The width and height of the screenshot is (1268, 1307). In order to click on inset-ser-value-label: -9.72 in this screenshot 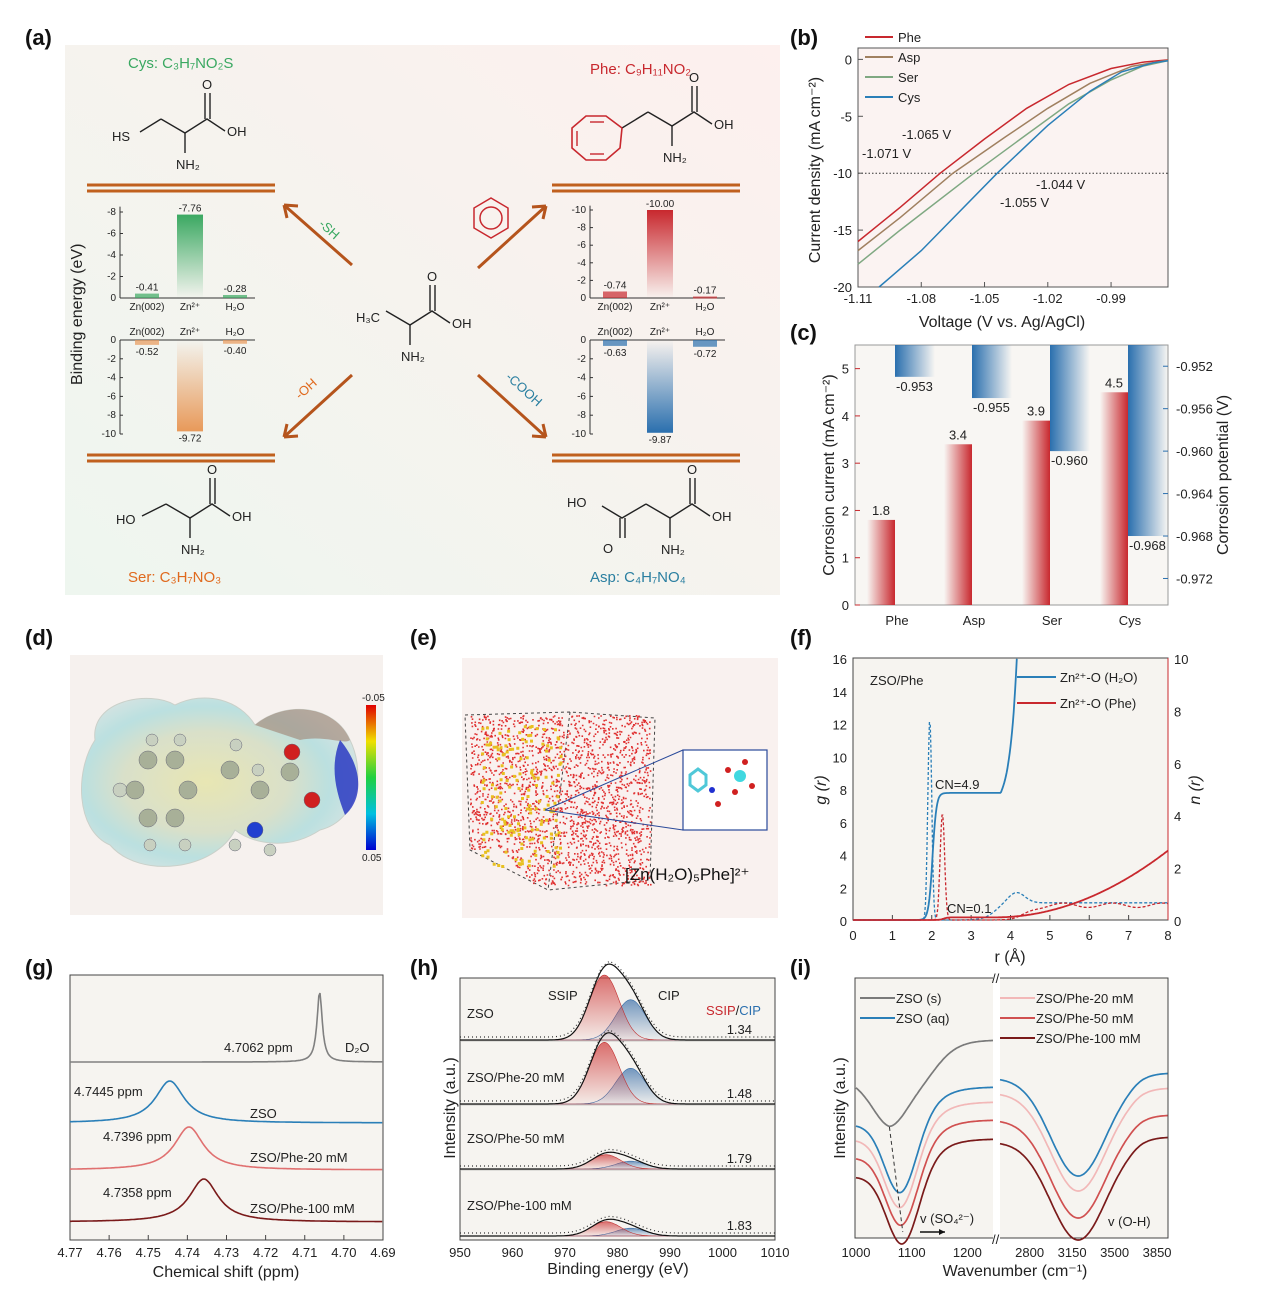, I will do `click(190, 438)`.